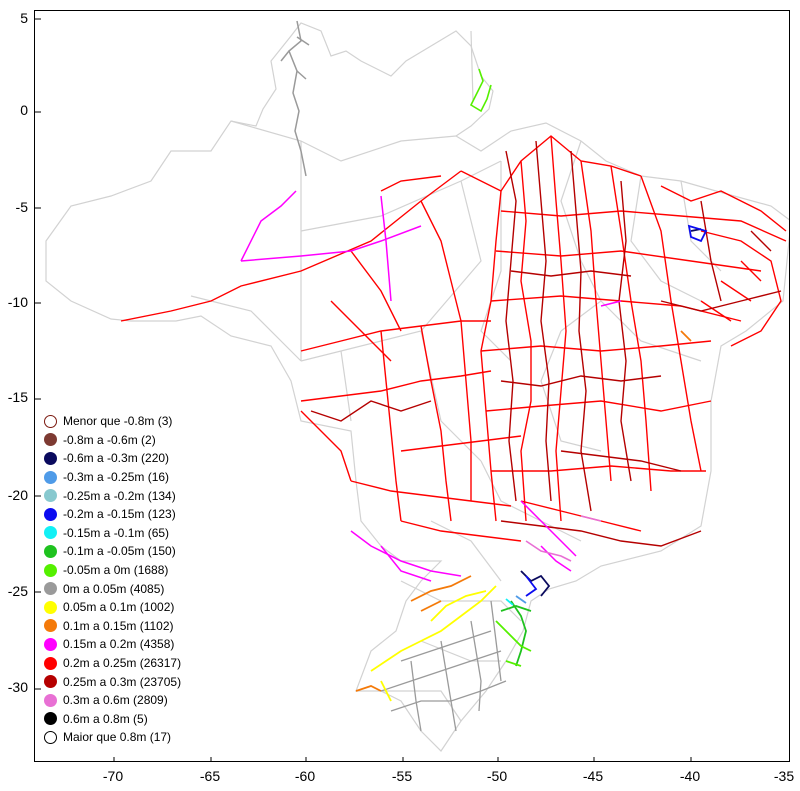  What do you see at coordinates (521, 599) in the screenshot?
I see `network-lightblue` at bounding box center [521, 599].